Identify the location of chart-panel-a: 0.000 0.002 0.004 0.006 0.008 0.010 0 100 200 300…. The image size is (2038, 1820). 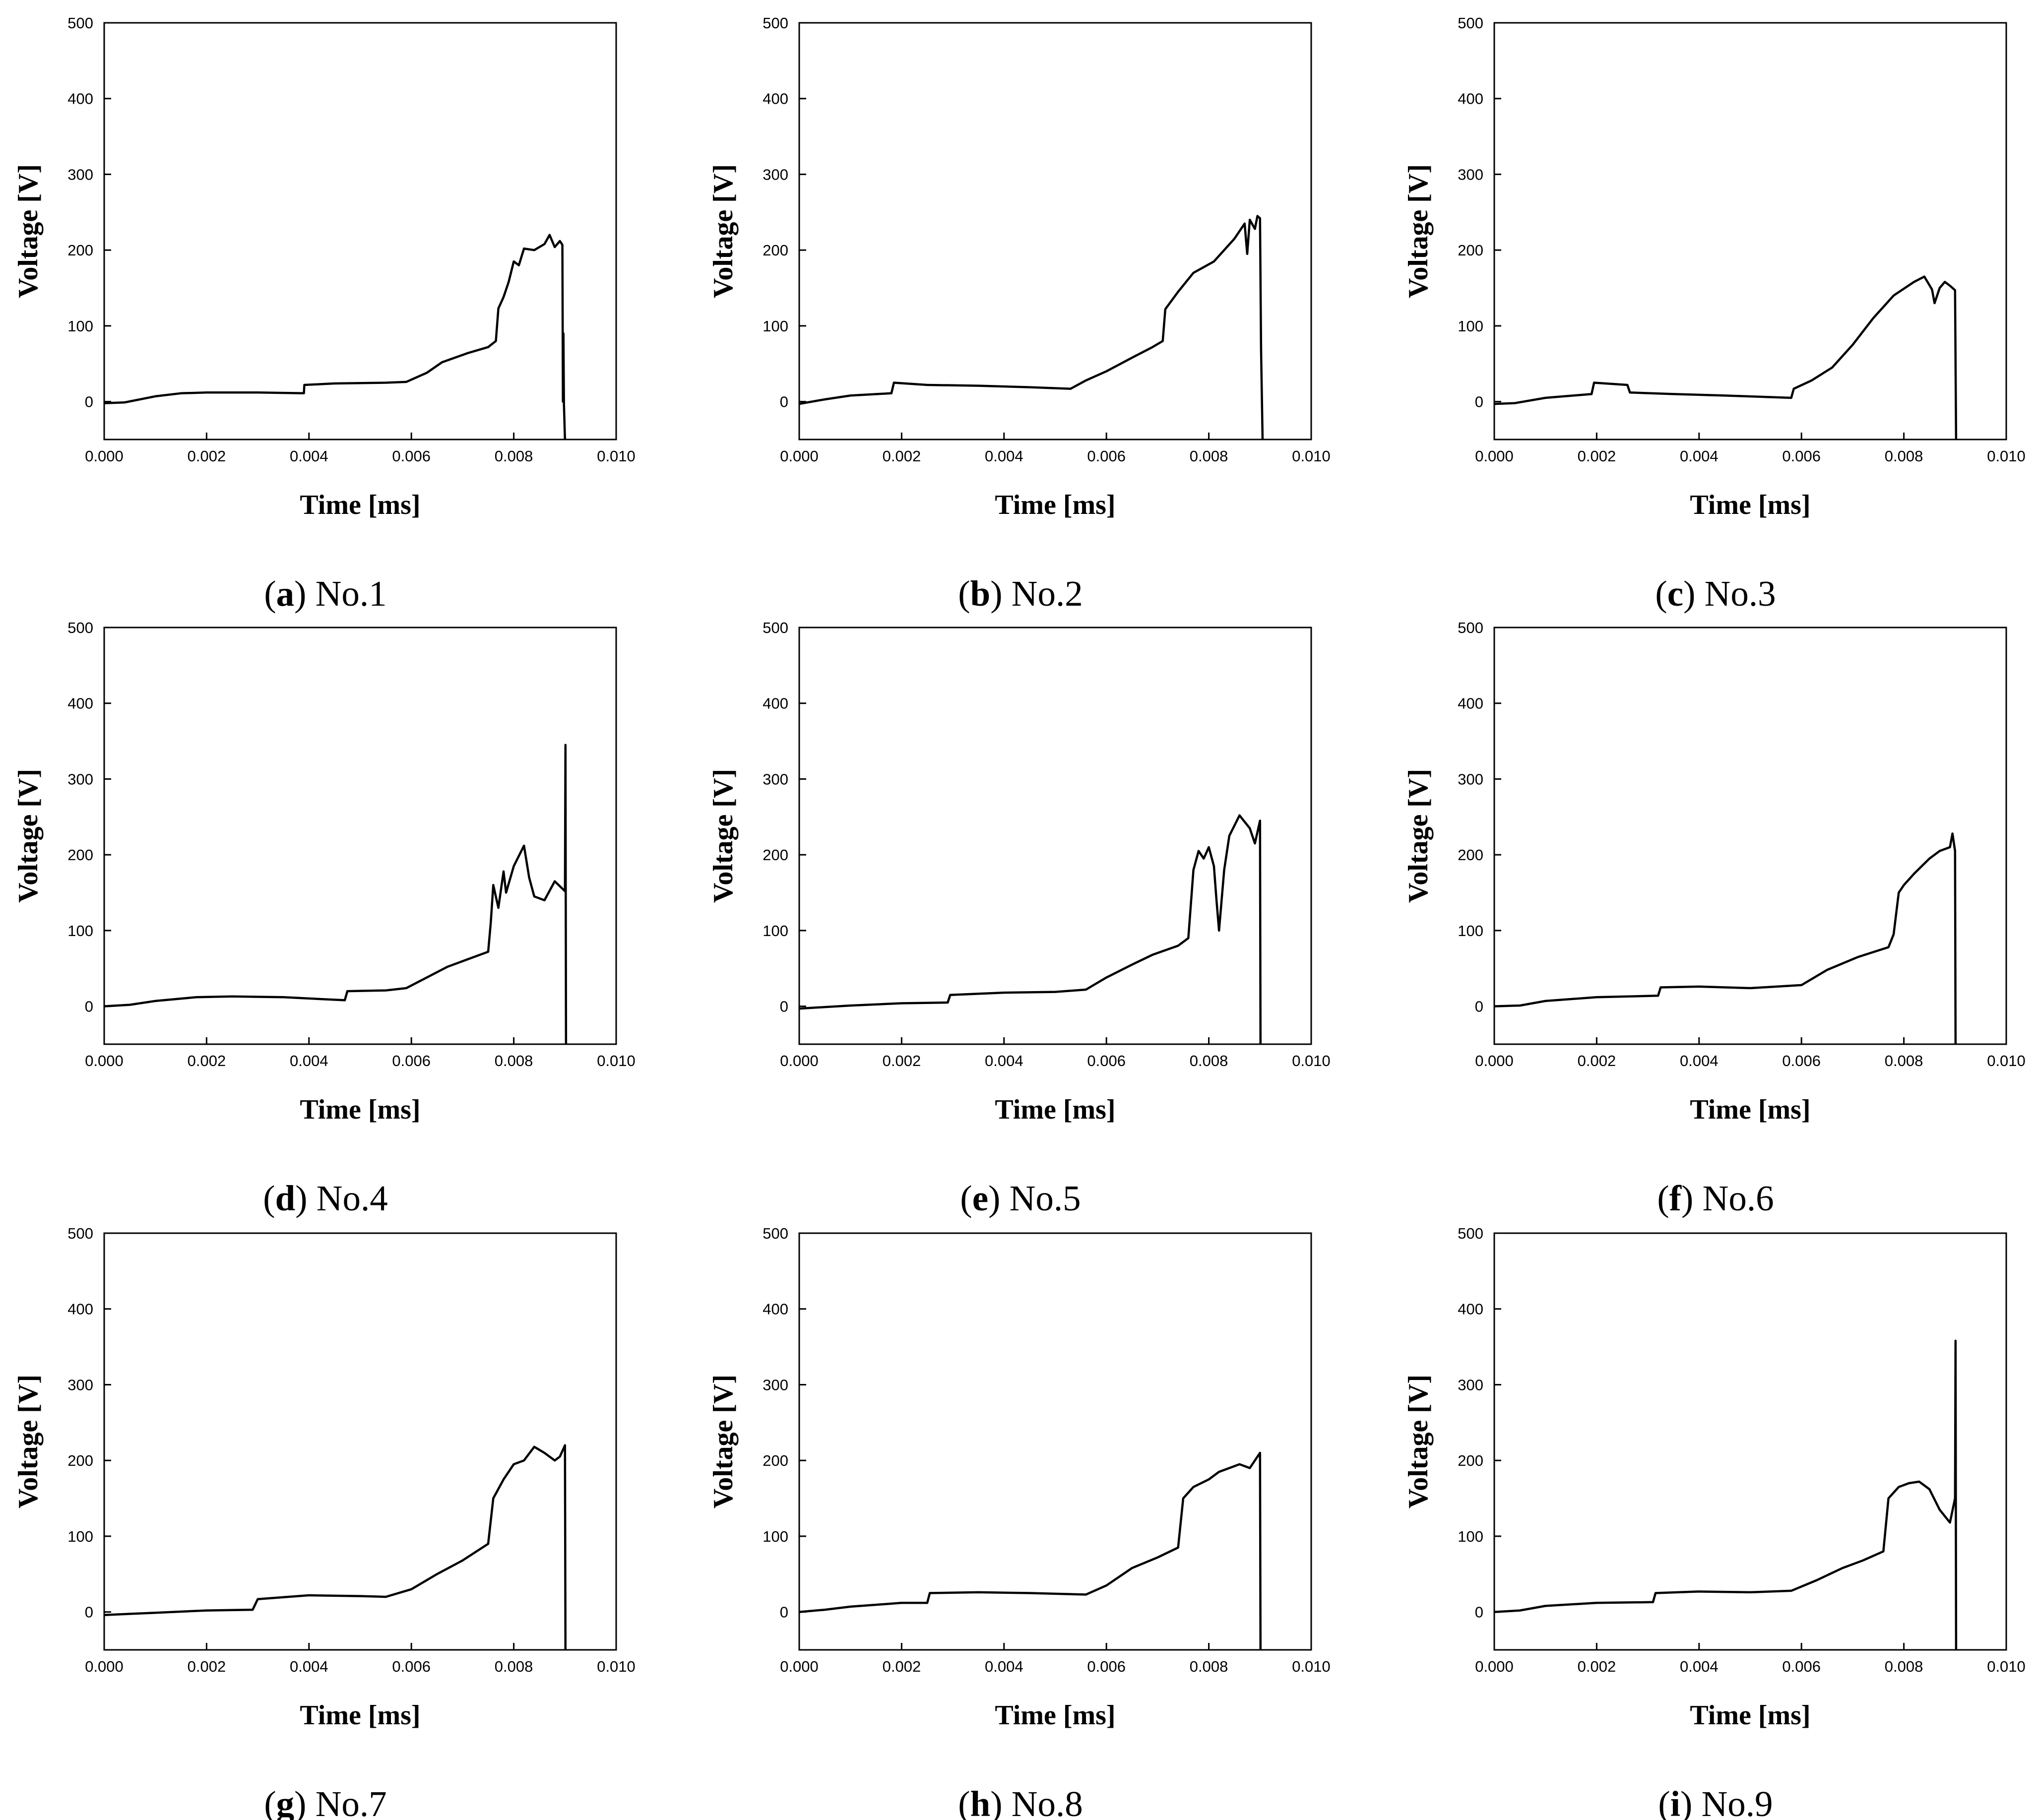
(324, 314).